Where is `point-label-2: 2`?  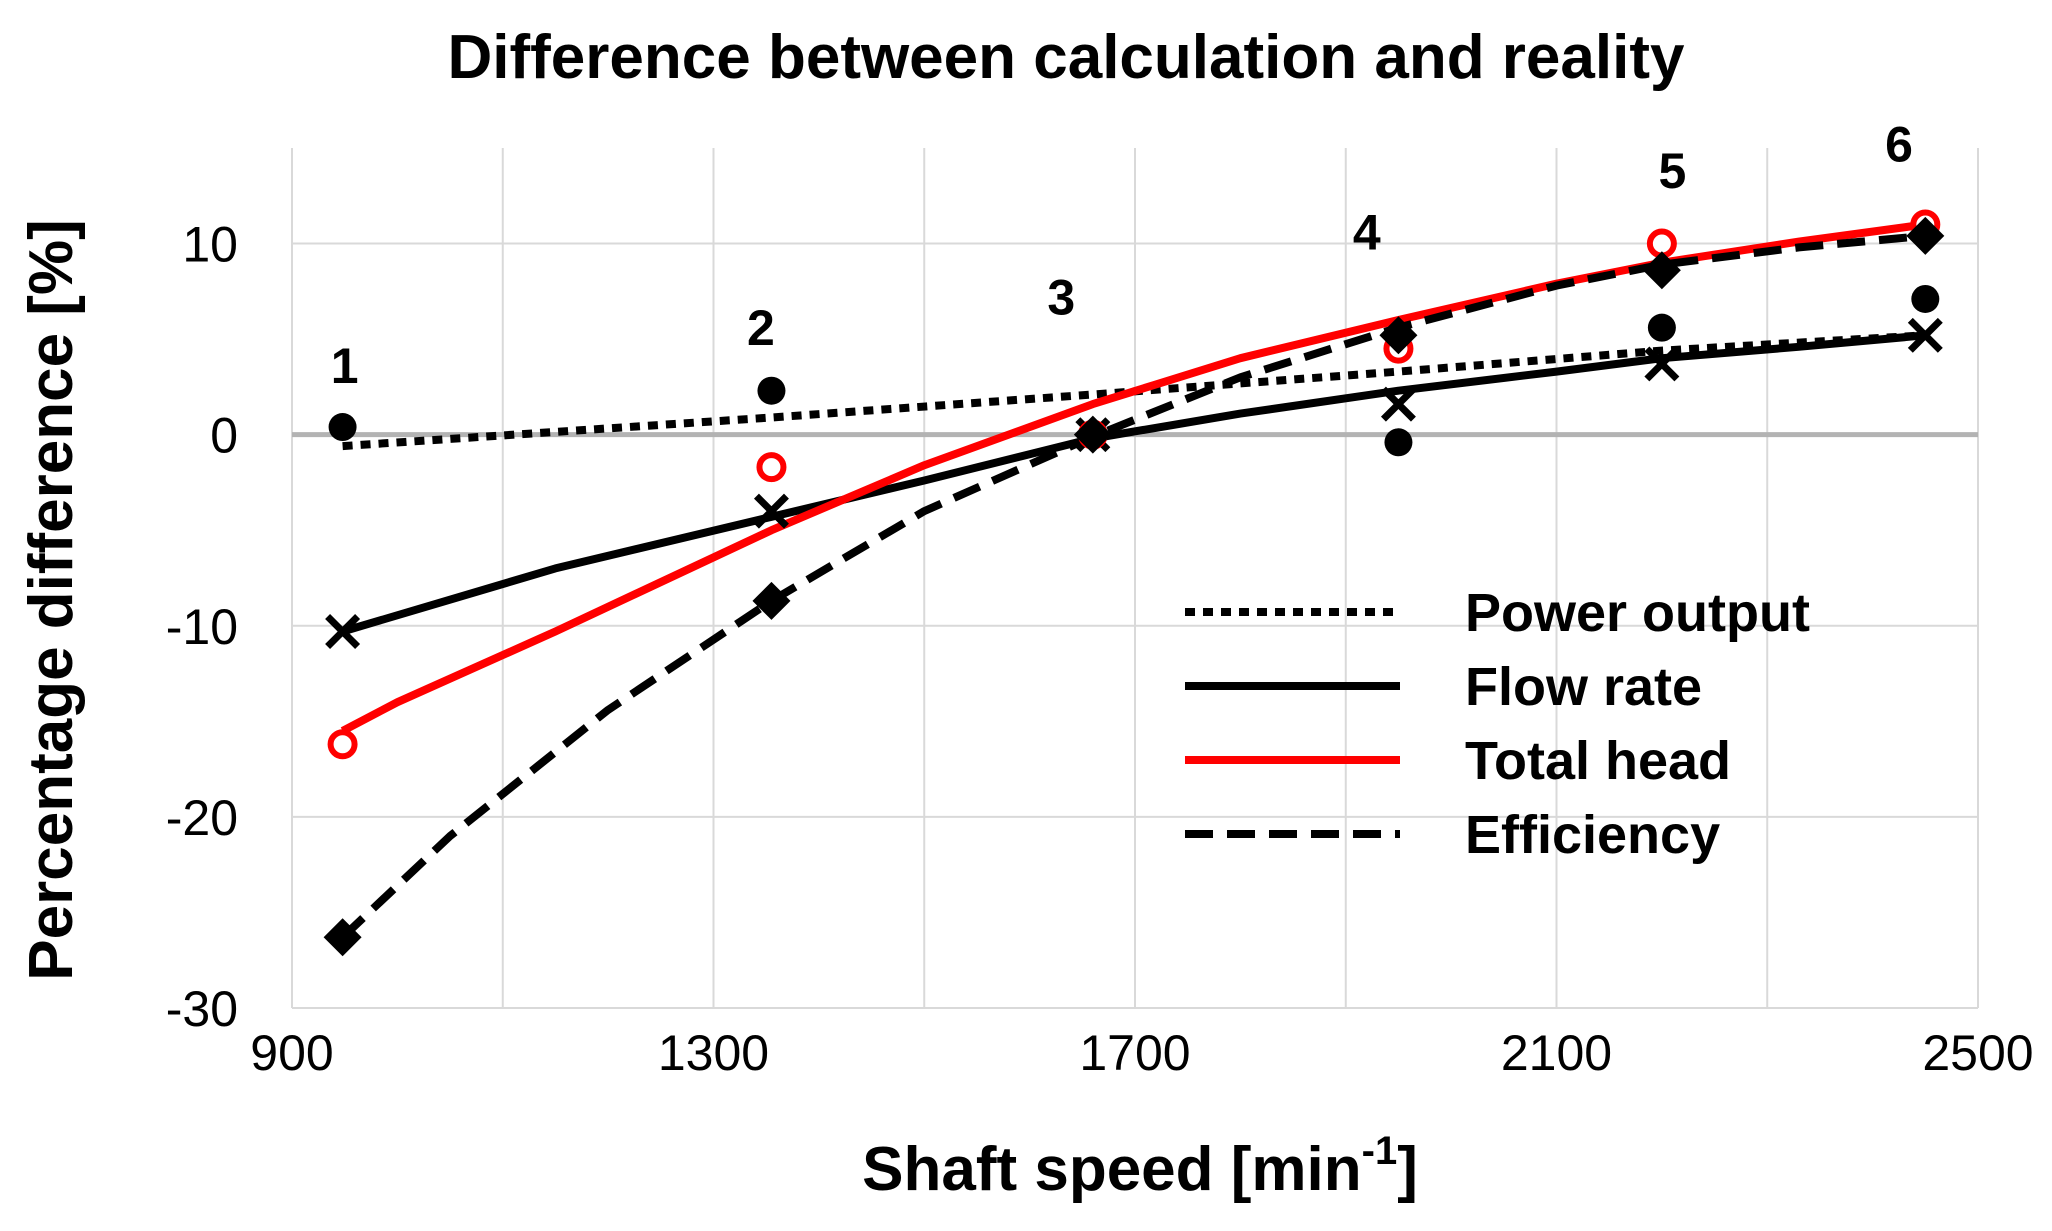
point-label-2: 2 is located at coordinates (761, 328).